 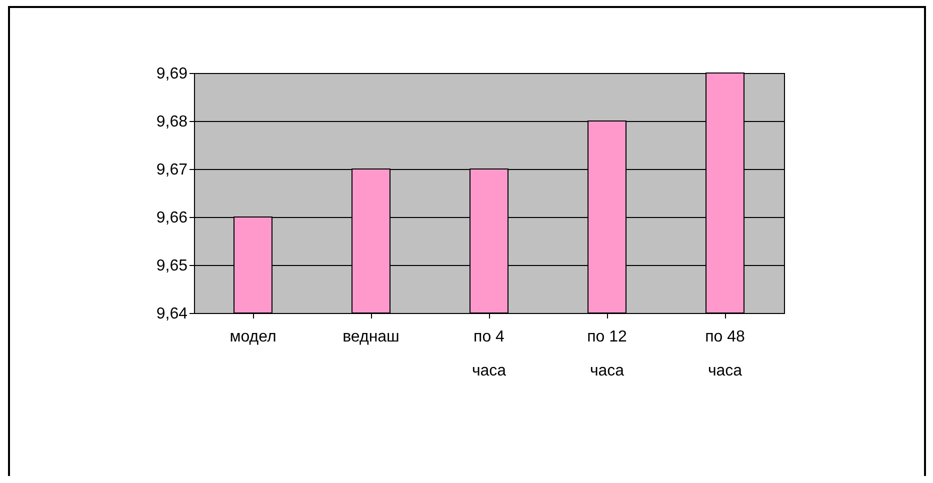 What do you see at coordinates (172, 218) in the screenshot?
I see `y-tick-label: 9,66` at bounding box center [172, 218].